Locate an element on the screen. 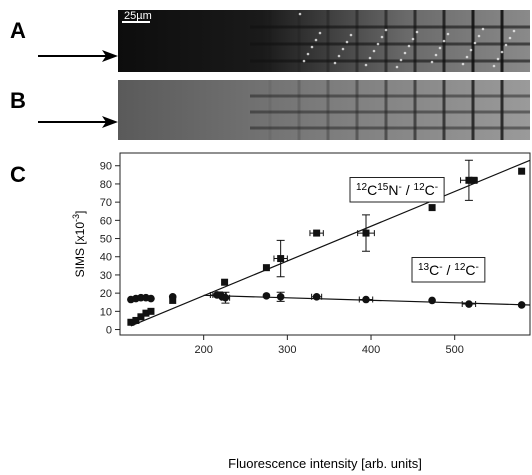 The image size is (532, 475). x-tick-label: 300 is located at coordinates (287, 350).